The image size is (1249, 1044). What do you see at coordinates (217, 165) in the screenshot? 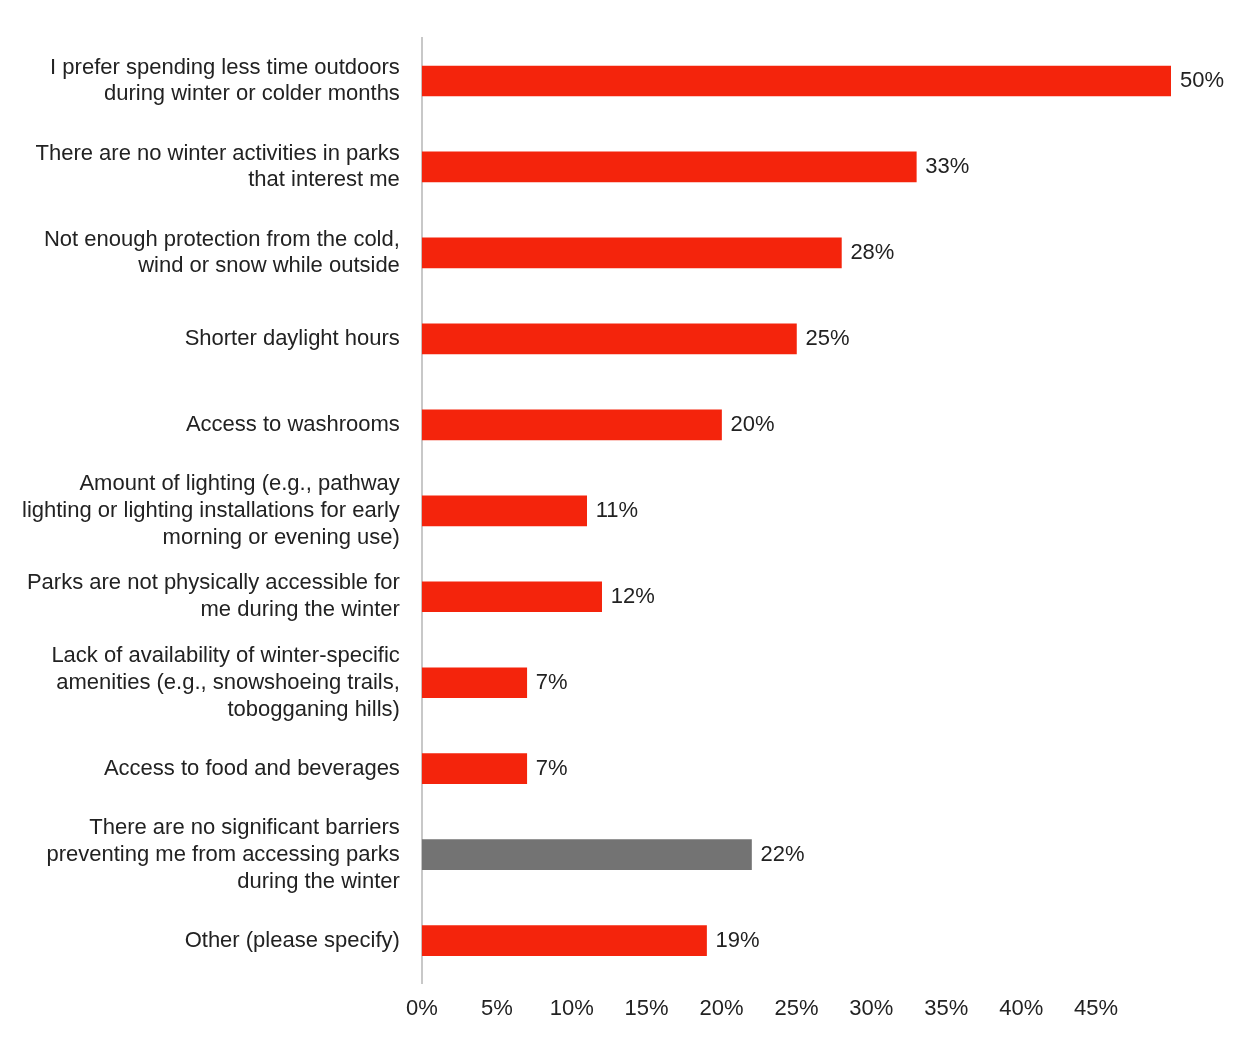
I see `y-tick-label: There are no winter activities in parks that interest me` at bounding box center [217, 165].